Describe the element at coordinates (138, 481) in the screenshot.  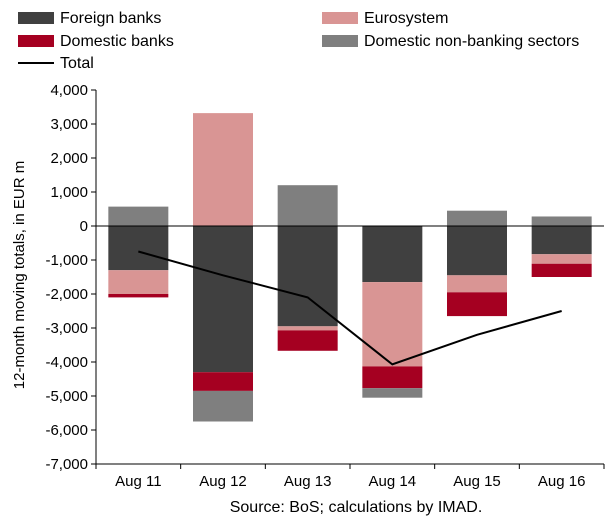
I see `x-tick-label: Aug 11` at that location.